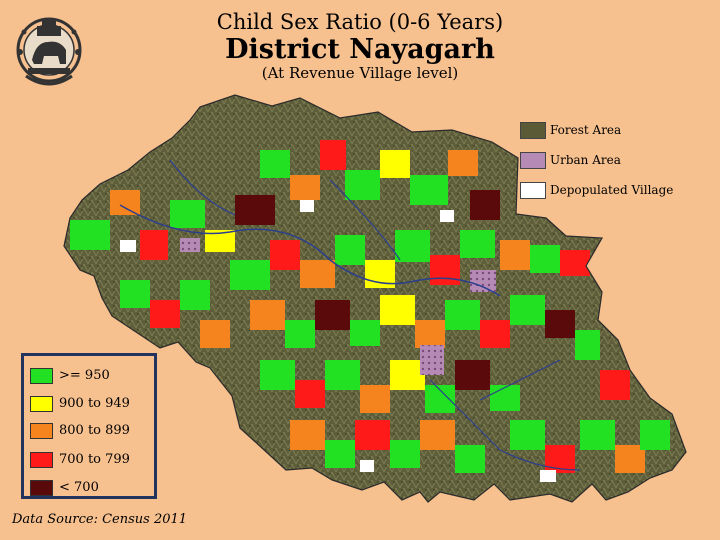 This screenshot has width=720, height=540. I want to click on legend-label: >= 950, so click(84, 375).